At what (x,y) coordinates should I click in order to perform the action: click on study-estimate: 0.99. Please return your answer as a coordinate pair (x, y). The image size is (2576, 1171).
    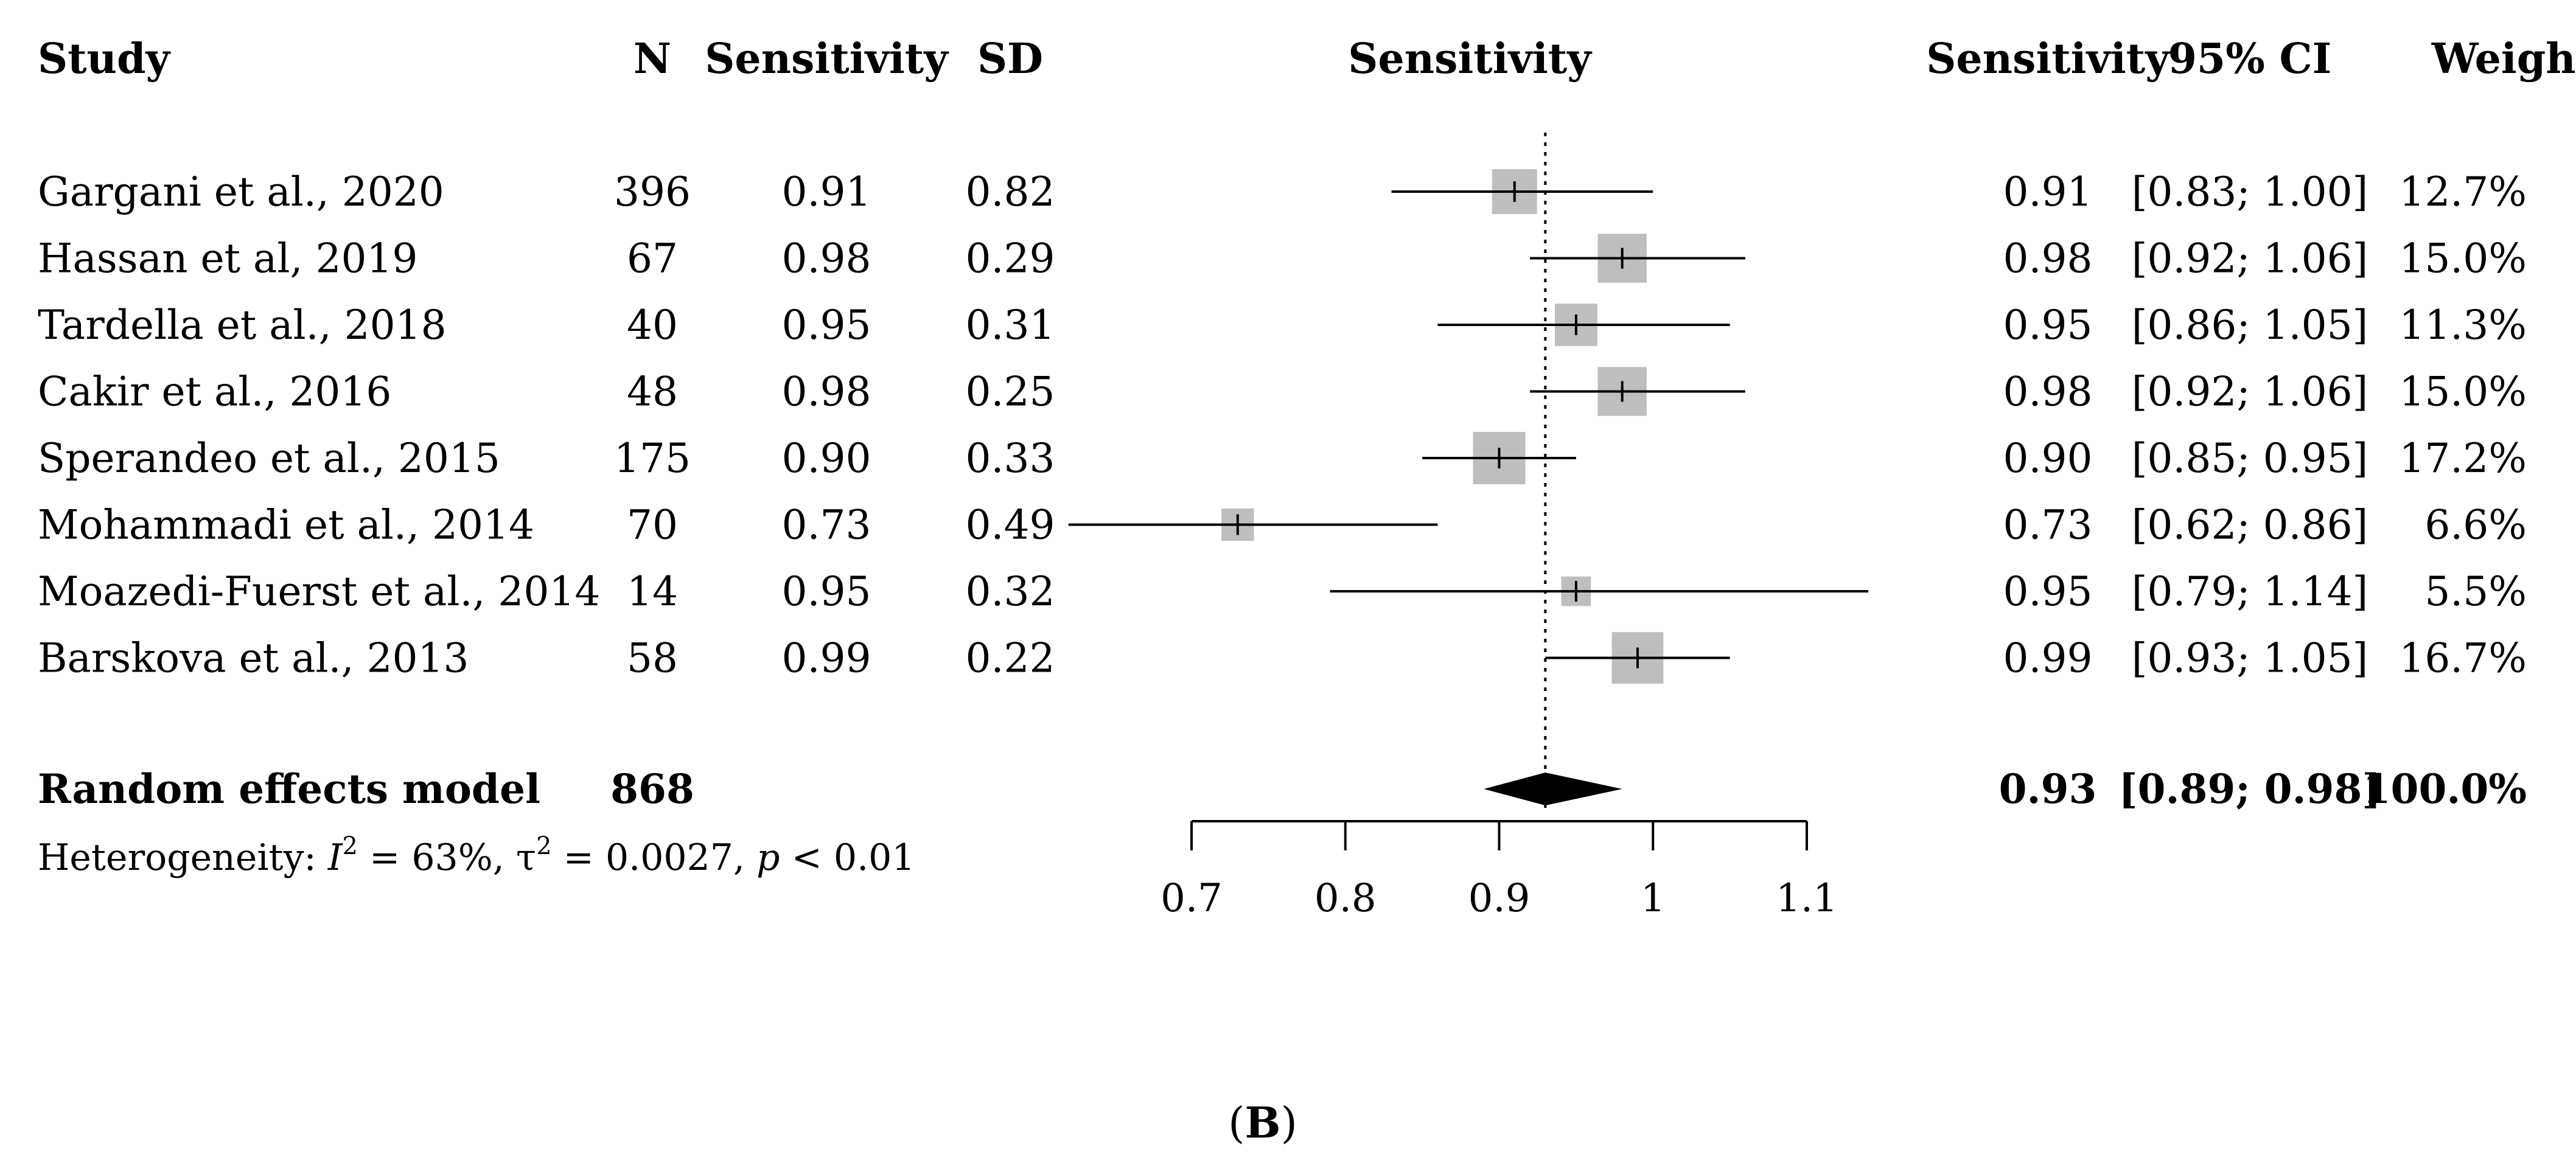
    Looking at the image, I should click on (2048, 658).